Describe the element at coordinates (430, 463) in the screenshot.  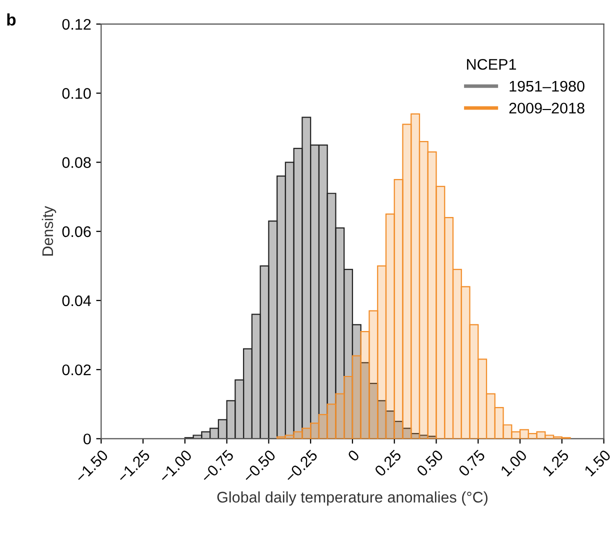
I see `x-tick-label: 0.50` at that location.